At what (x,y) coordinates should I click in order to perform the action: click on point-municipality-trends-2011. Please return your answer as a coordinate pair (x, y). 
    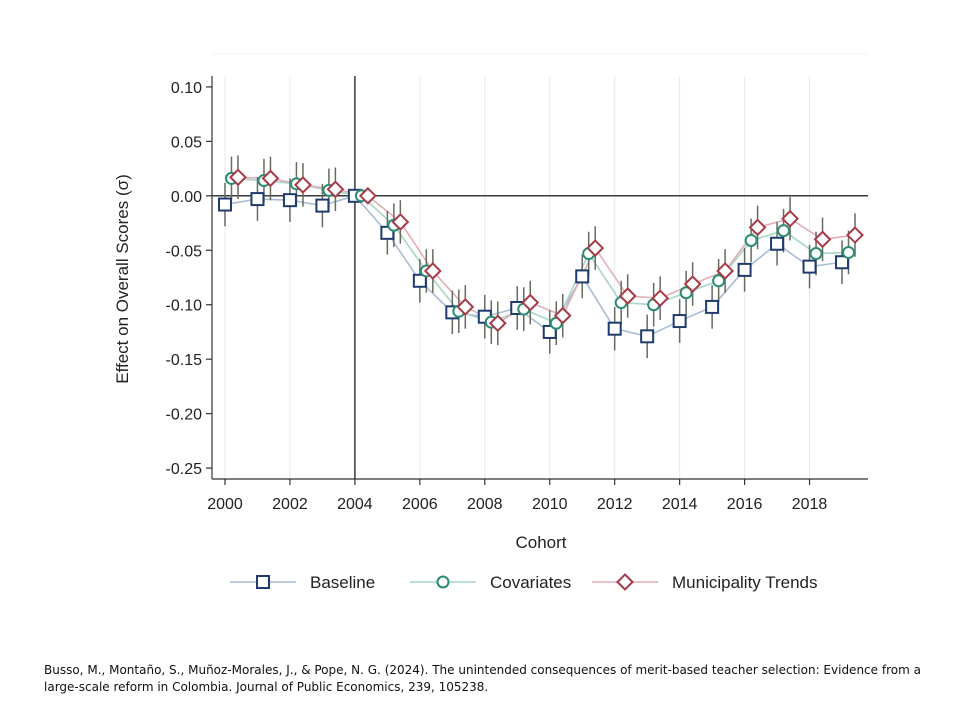
    Looking at the image, I should click on (595, 248).